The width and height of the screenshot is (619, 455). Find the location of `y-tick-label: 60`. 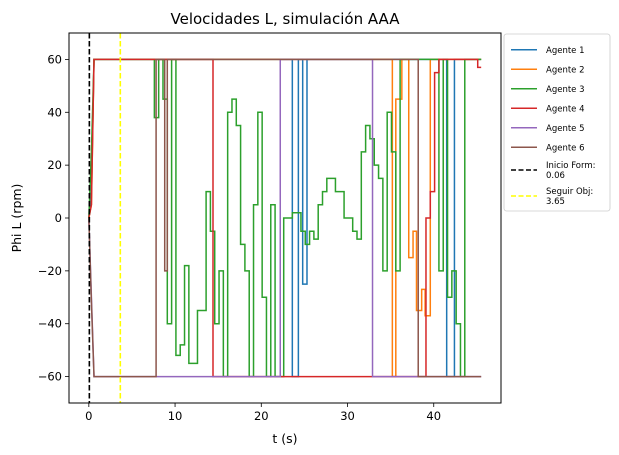

y-tick-label: 60 is located at coordinates (54, 59).